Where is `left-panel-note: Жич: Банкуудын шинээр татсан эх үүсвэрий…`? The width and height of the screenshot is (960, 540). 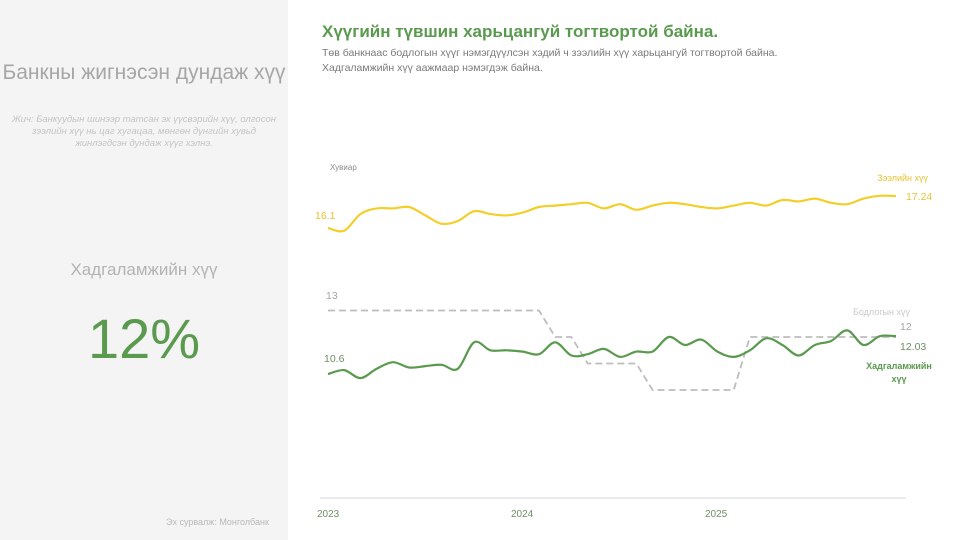 left-panel-note: Жич: Банкуудын шинээр татсан эх үүсвэрий… is located at coordinates (144, 131).